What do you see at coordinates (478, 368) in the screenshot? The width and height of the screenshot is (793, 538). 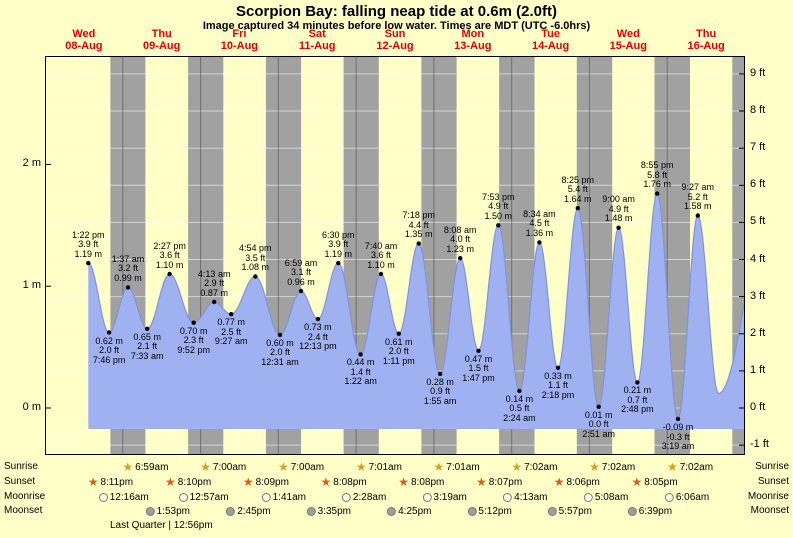 I see `tide-low-label: 0.47 m 1.5 ft 1:47 pm` at bounding box center [478, 368].